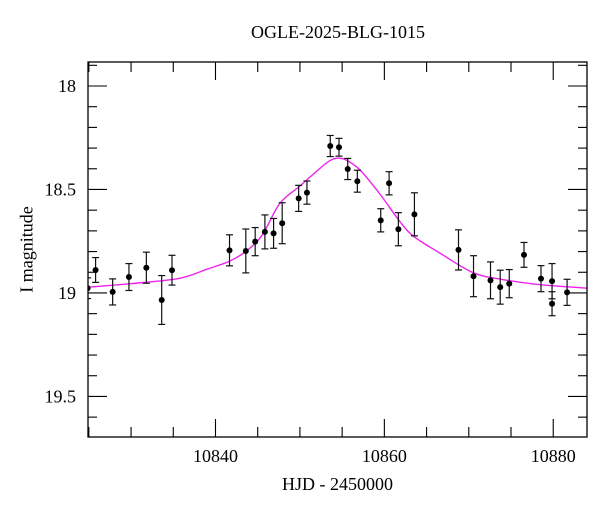 The width and height of the screenshot is (600, 512). What do you see at coordinates (215, 456) in the screenshot?
I see `x-tick-label: 10840` at bounding box center [215, 456].